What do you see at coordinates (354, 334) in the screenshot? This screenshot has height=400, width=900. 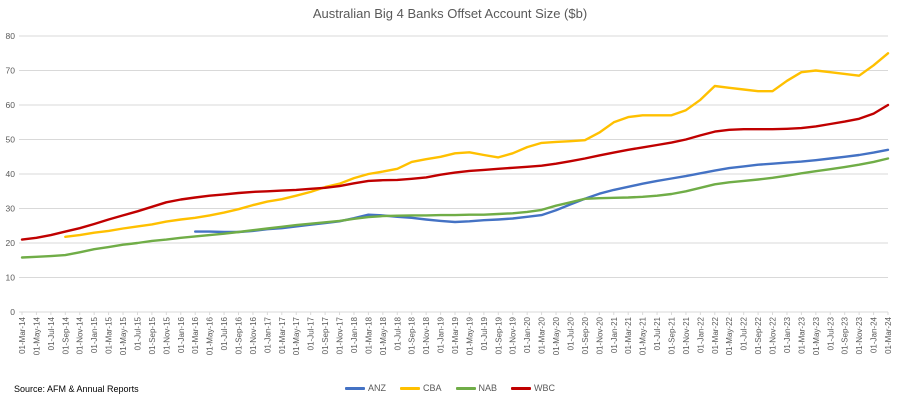 I see `x-axis-tick-label: 01-Jan-18` at bounding box center [354, 334].